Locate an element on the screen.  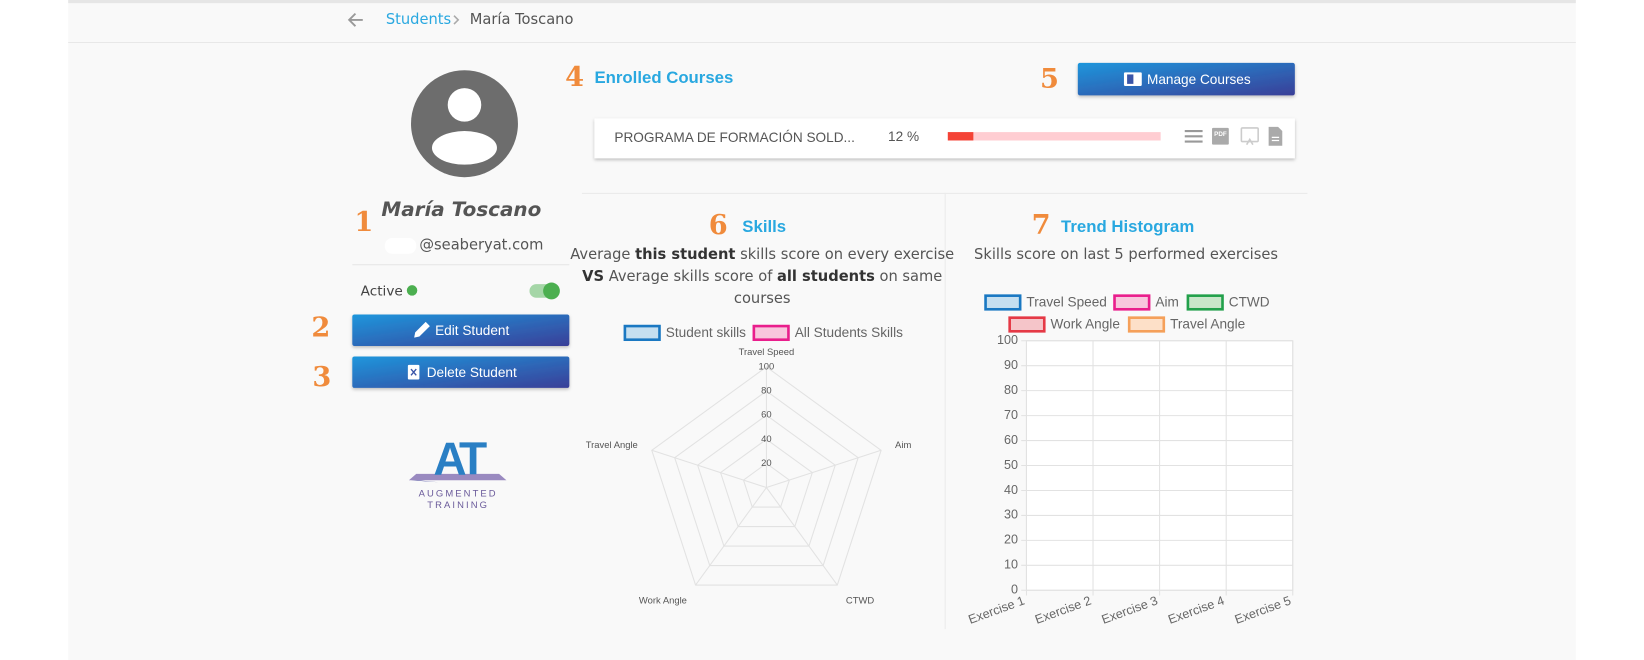
breadcrumb-link: Students is located at coordinates (418, 19).